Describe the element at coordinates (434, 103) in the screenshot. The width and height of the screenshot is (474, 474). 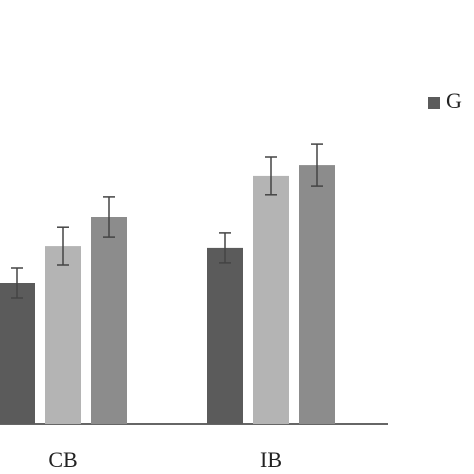
I see `legend-swatch` at that location.